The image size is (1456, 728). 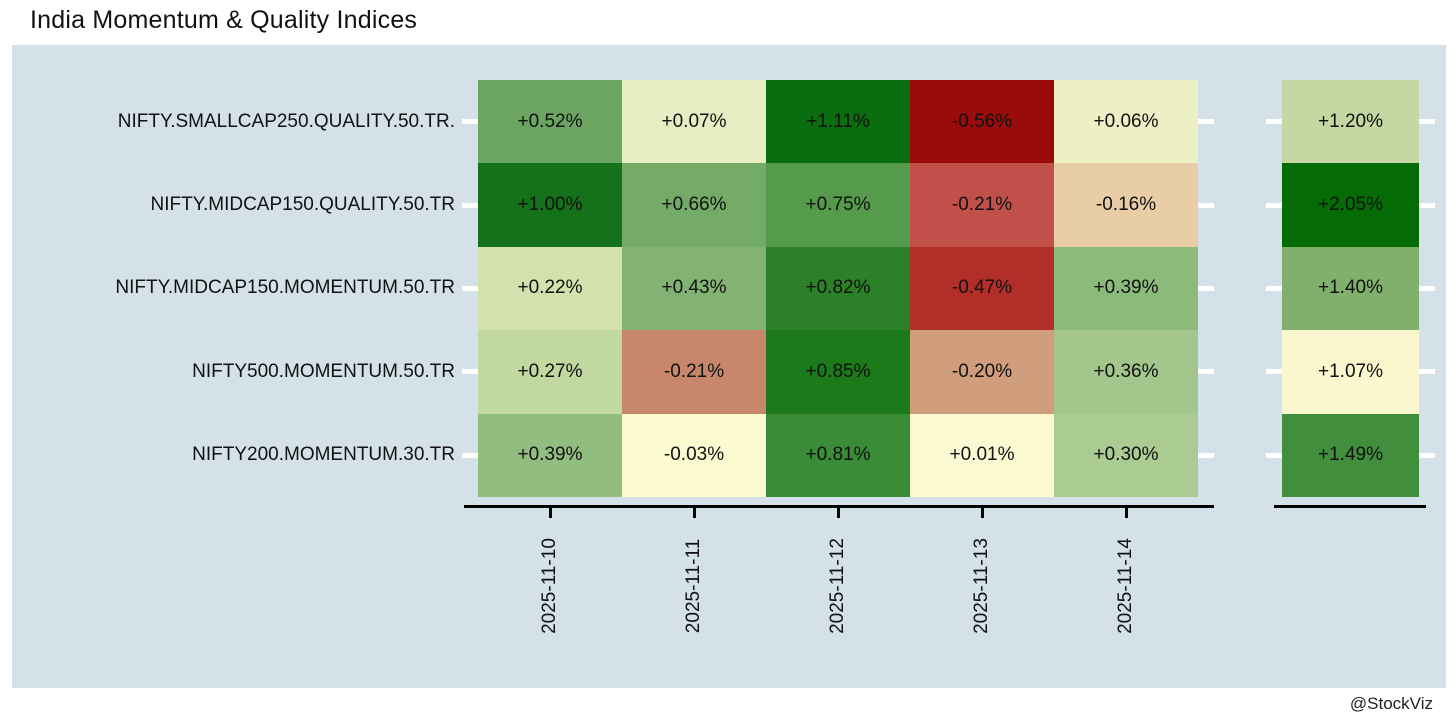 What do you see at coordinates (1391, 703) in the screenshot?
I see `watermark-text: @StockViz` at bounding box center [1391, 703].